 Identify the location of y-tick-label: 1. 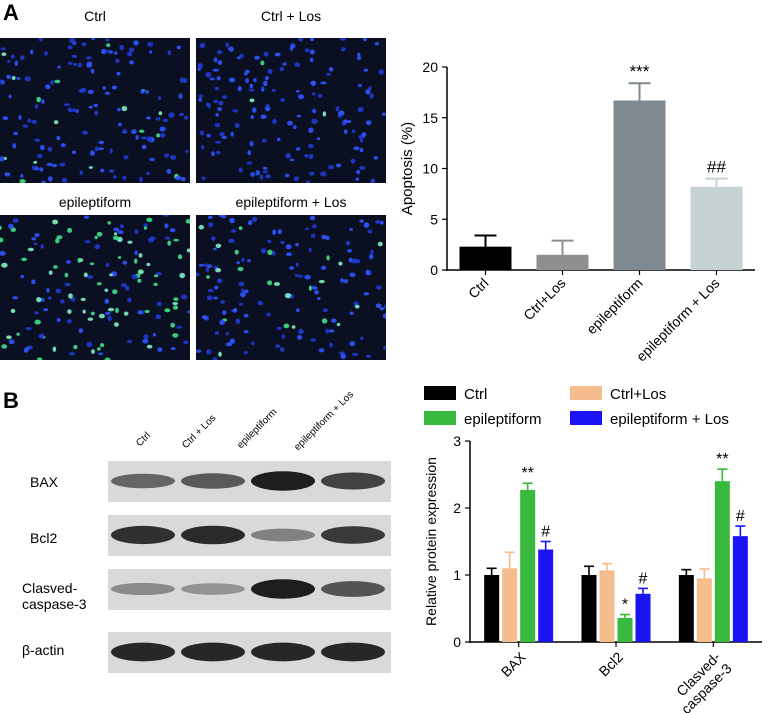
(457, 575).